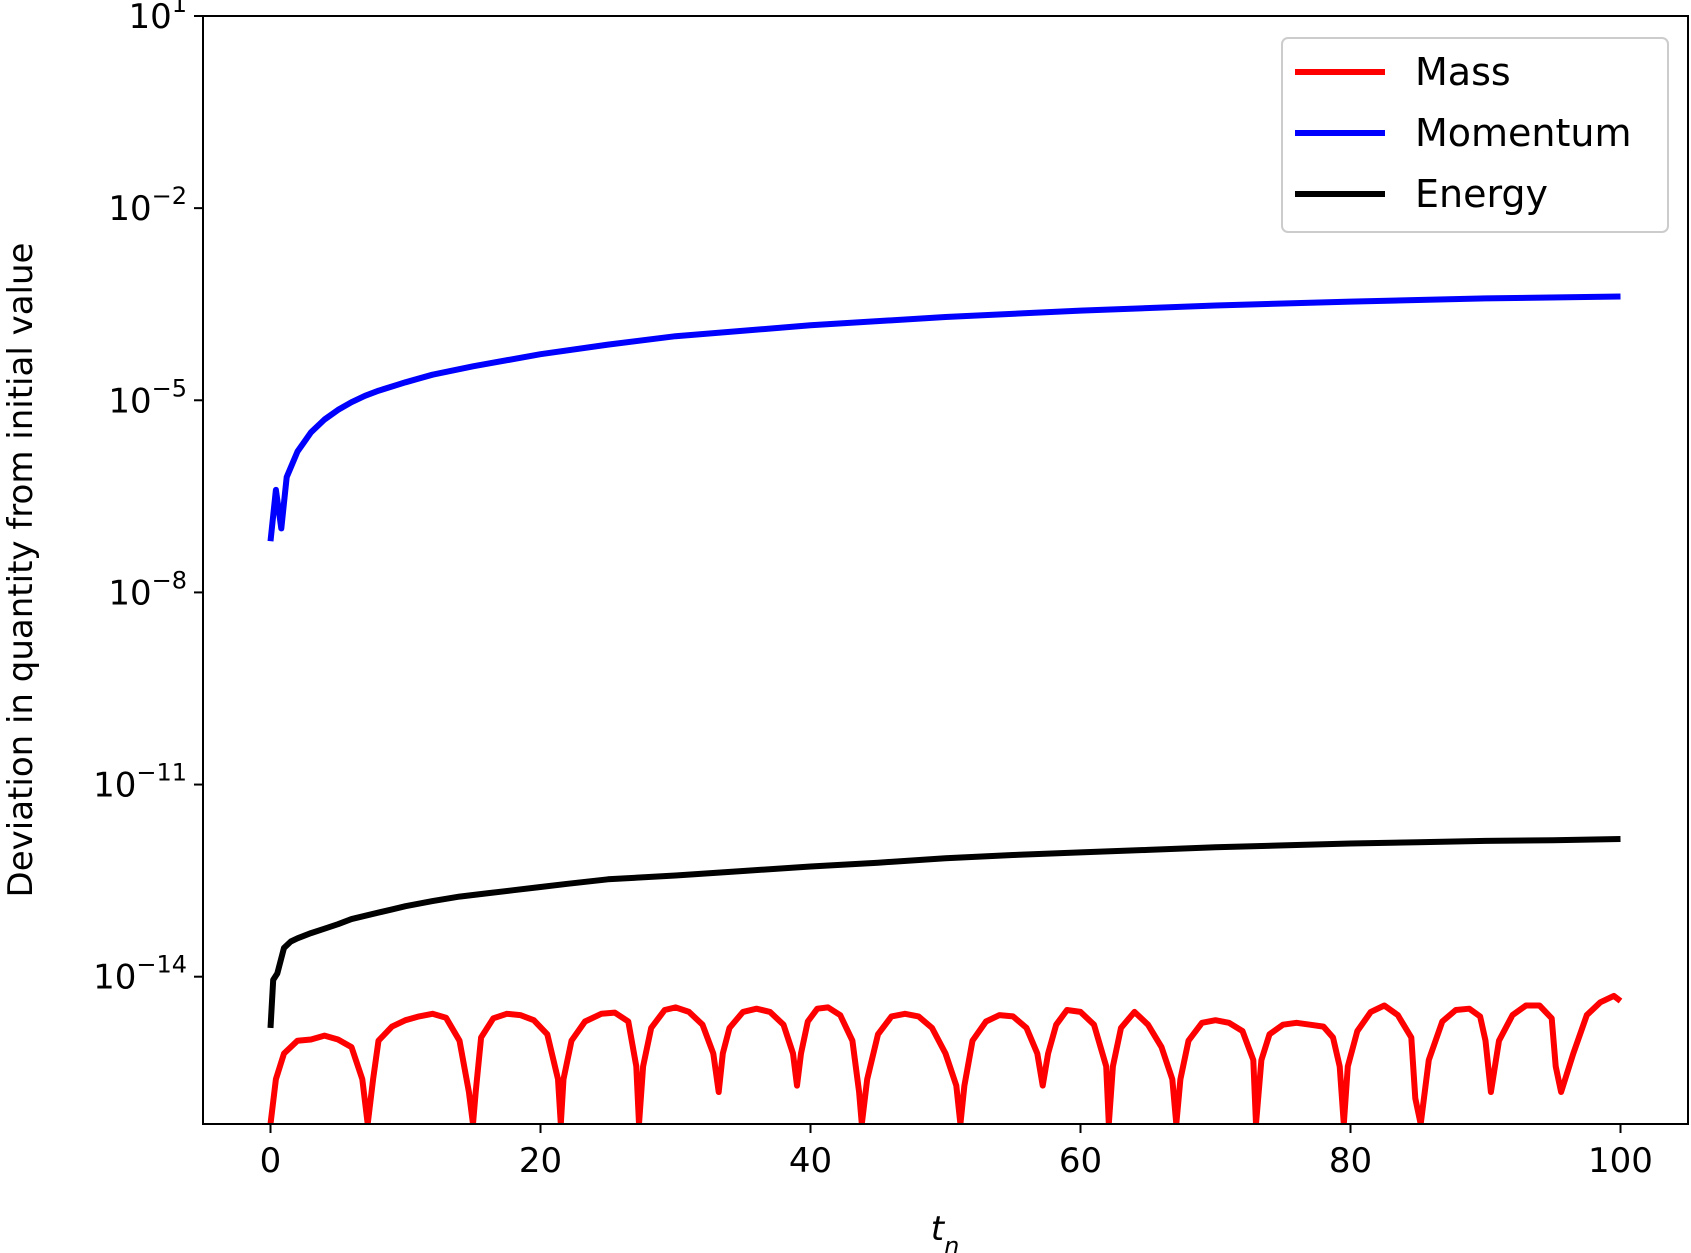 The width and height of the screenshot is (1691, 1253). What do you see at coordinates (944, 932) in the screenshot?
I see `series-line-energy` at bounding box center [944, 932].